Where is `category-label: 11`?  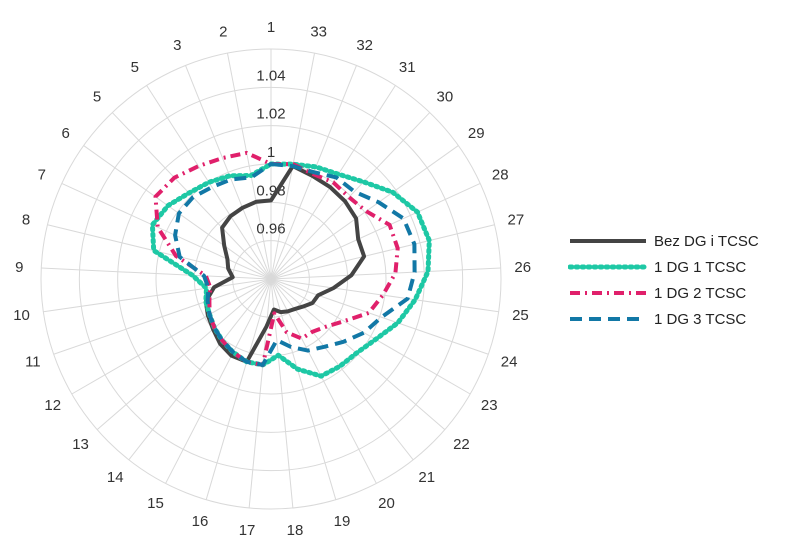 category-label: 11 is located at coordinates (33, 361).